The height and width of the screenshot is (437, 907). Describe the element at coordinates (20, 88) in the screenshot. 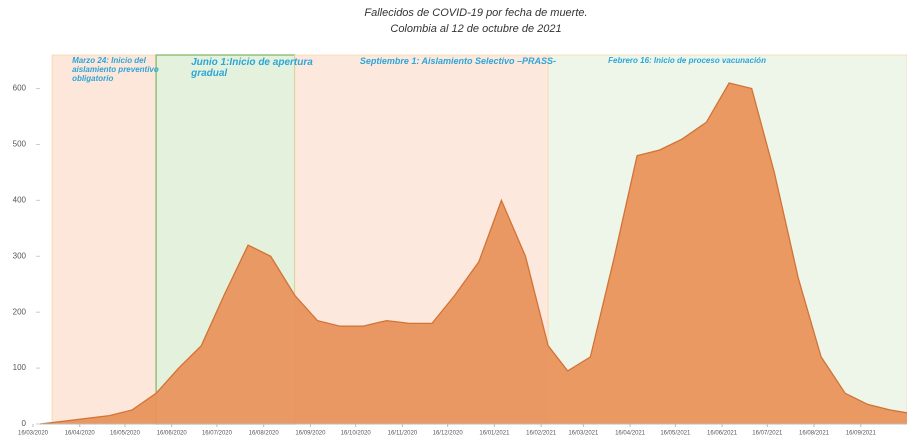

I see `y-tick-label: 600` at that location.